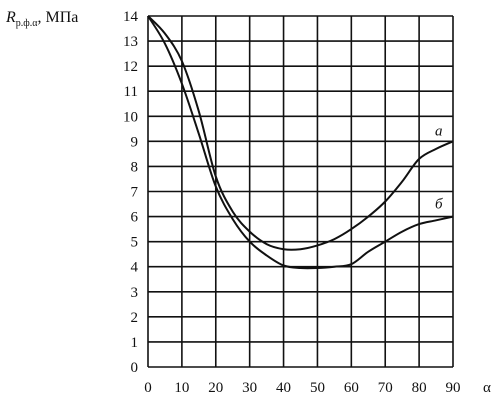  I want to click on x-tick-labels: 0 10 20 30 40 50 60 70 80 90, so click(302, 388).